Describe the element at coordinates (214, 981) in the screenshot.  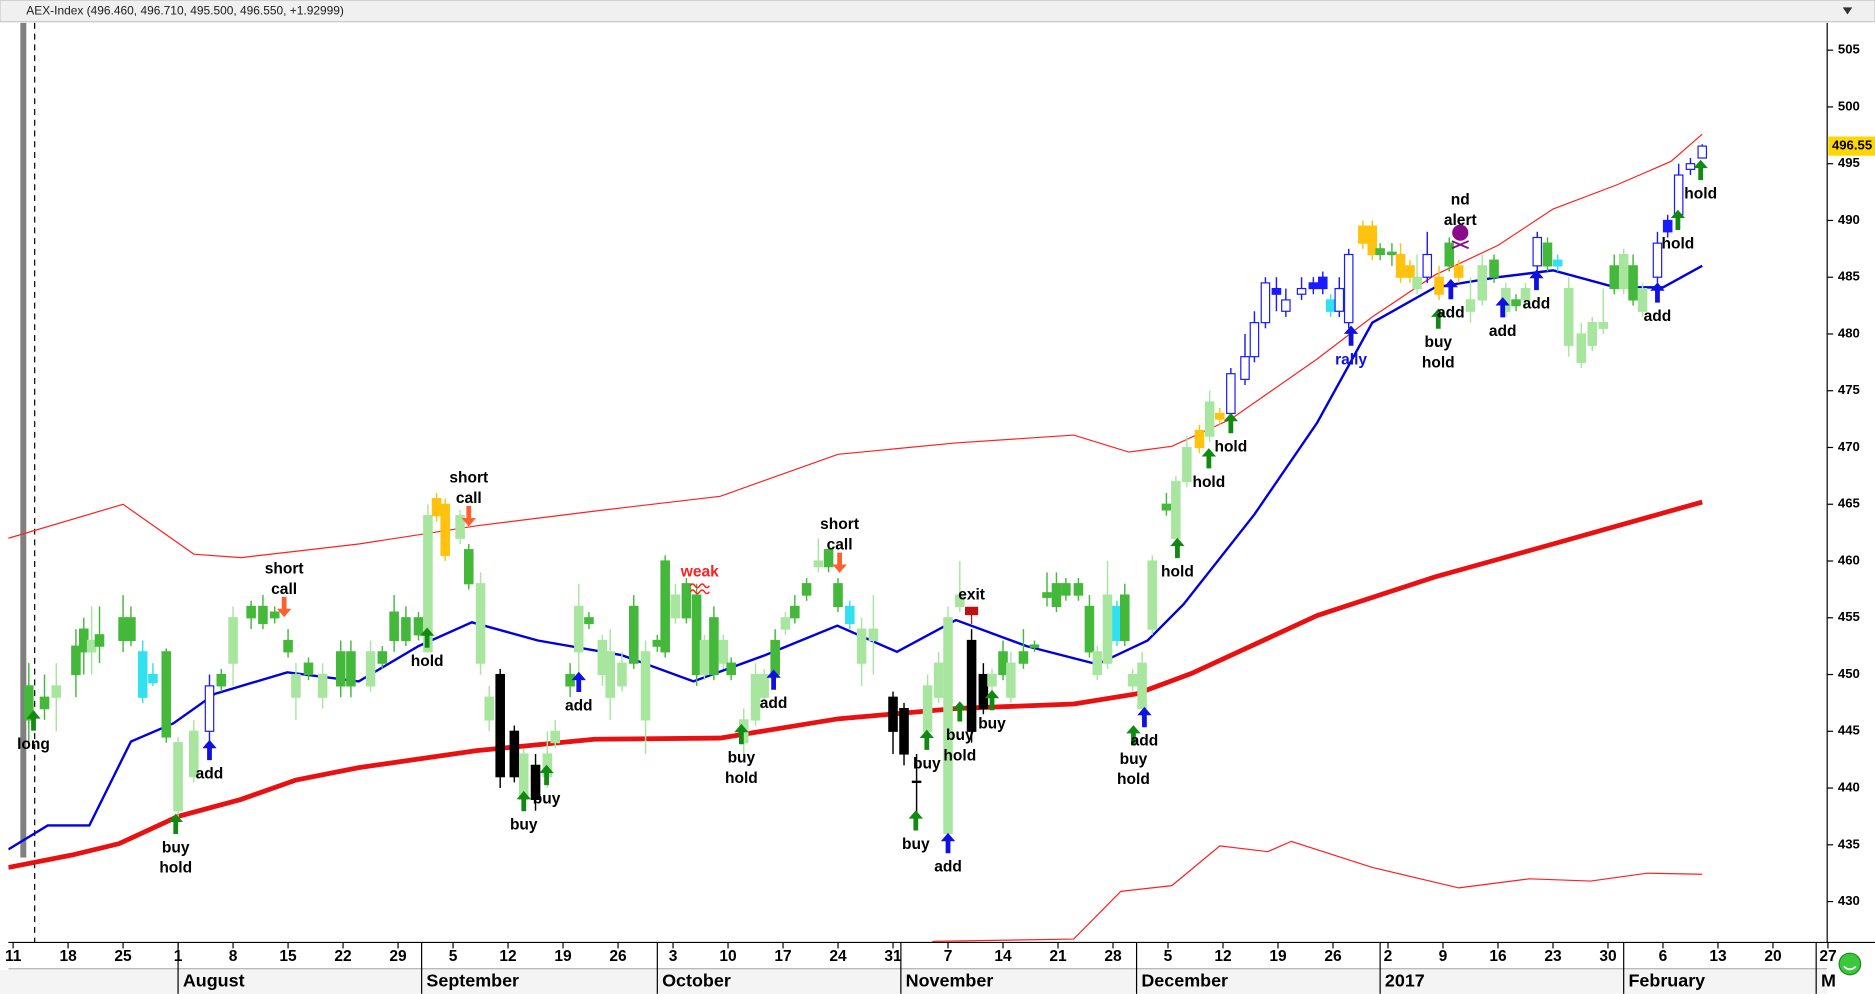
I see `month-label: August` at that location.